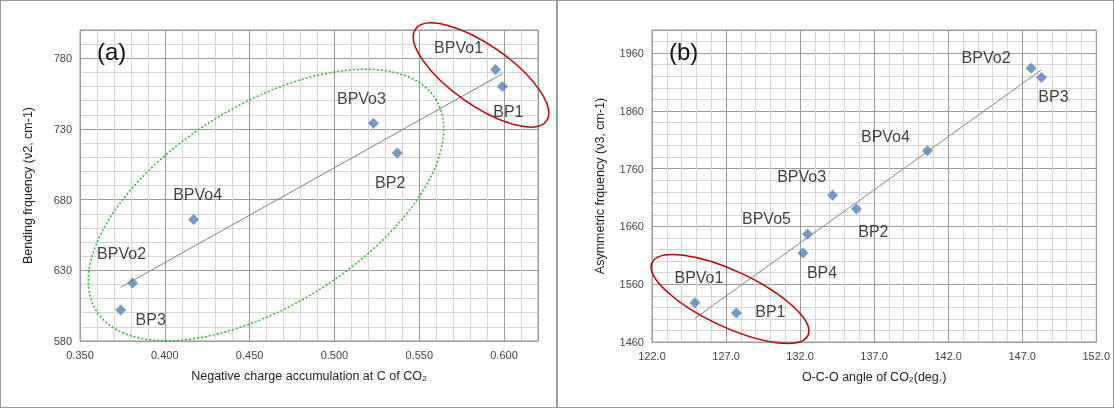 The width and height of the screenshot is (1114, 408). I want to click on y-tick-label: 630, so click(62, 270).